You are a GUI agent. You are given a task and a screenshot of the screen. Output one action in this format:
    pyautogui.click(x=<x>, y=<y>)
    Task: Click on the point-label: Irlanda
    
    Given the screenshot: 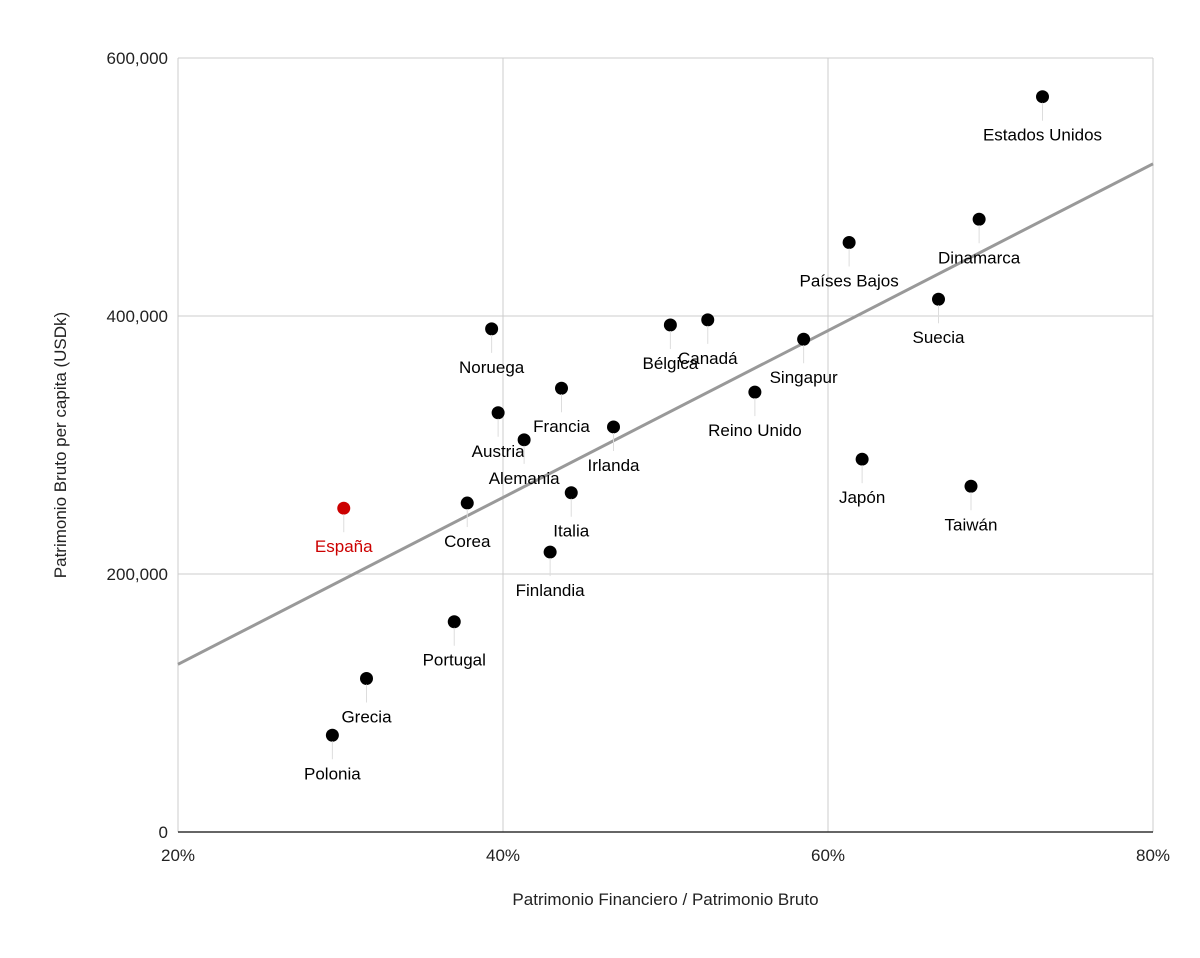 What is the action you would take?
    pyautogui.click(x=614, y=465)
    